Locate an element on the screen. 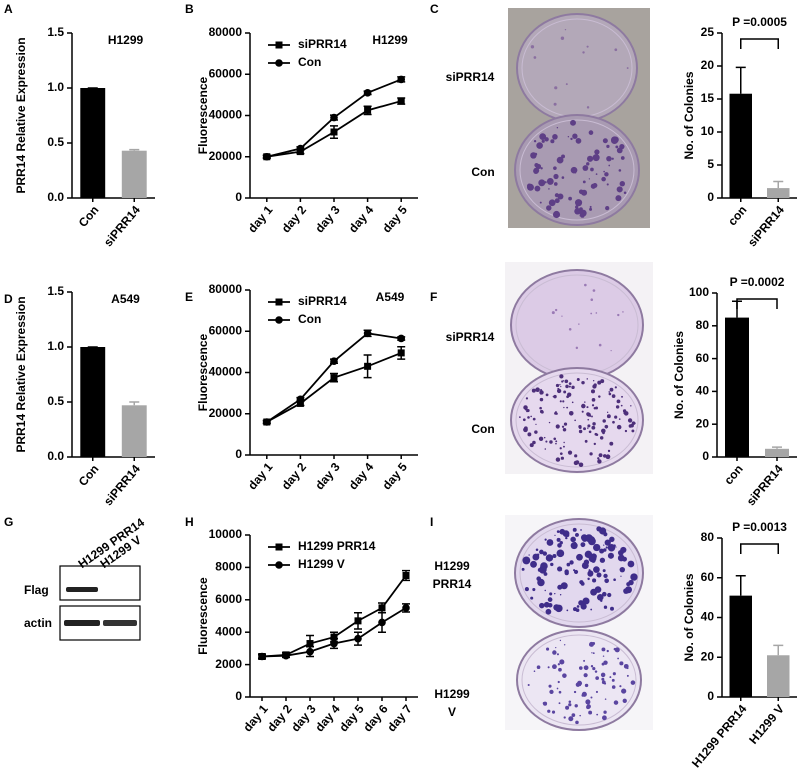  error-bar is located at coordinates (778, 184).